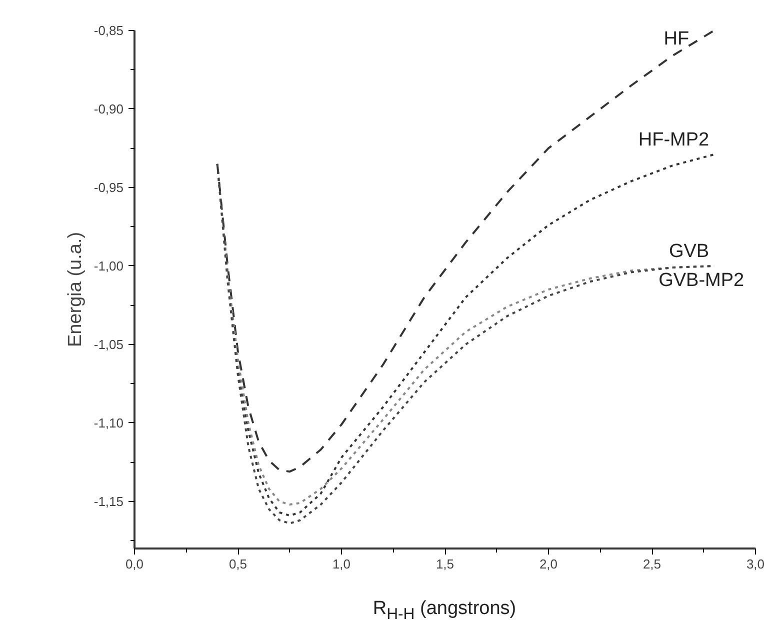 Image resolution: width=778 pixels, height=632 pixels. What do you see at coordinates (445, 611) in the screenshot?
I see `x-axis-title: R$_{H-H}$ (angstrons)` at bounding box center [445, 611].